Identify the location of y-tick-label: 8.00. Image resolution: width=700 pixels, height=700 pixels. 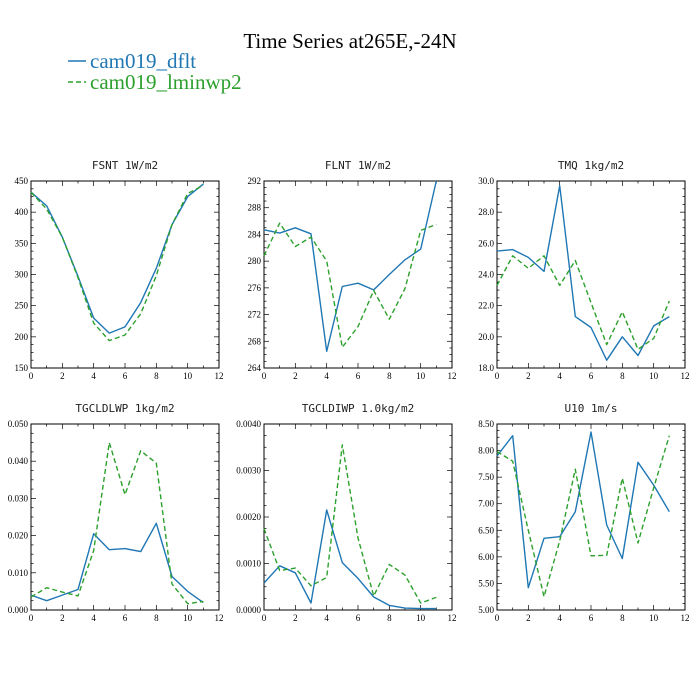
(486, 451).